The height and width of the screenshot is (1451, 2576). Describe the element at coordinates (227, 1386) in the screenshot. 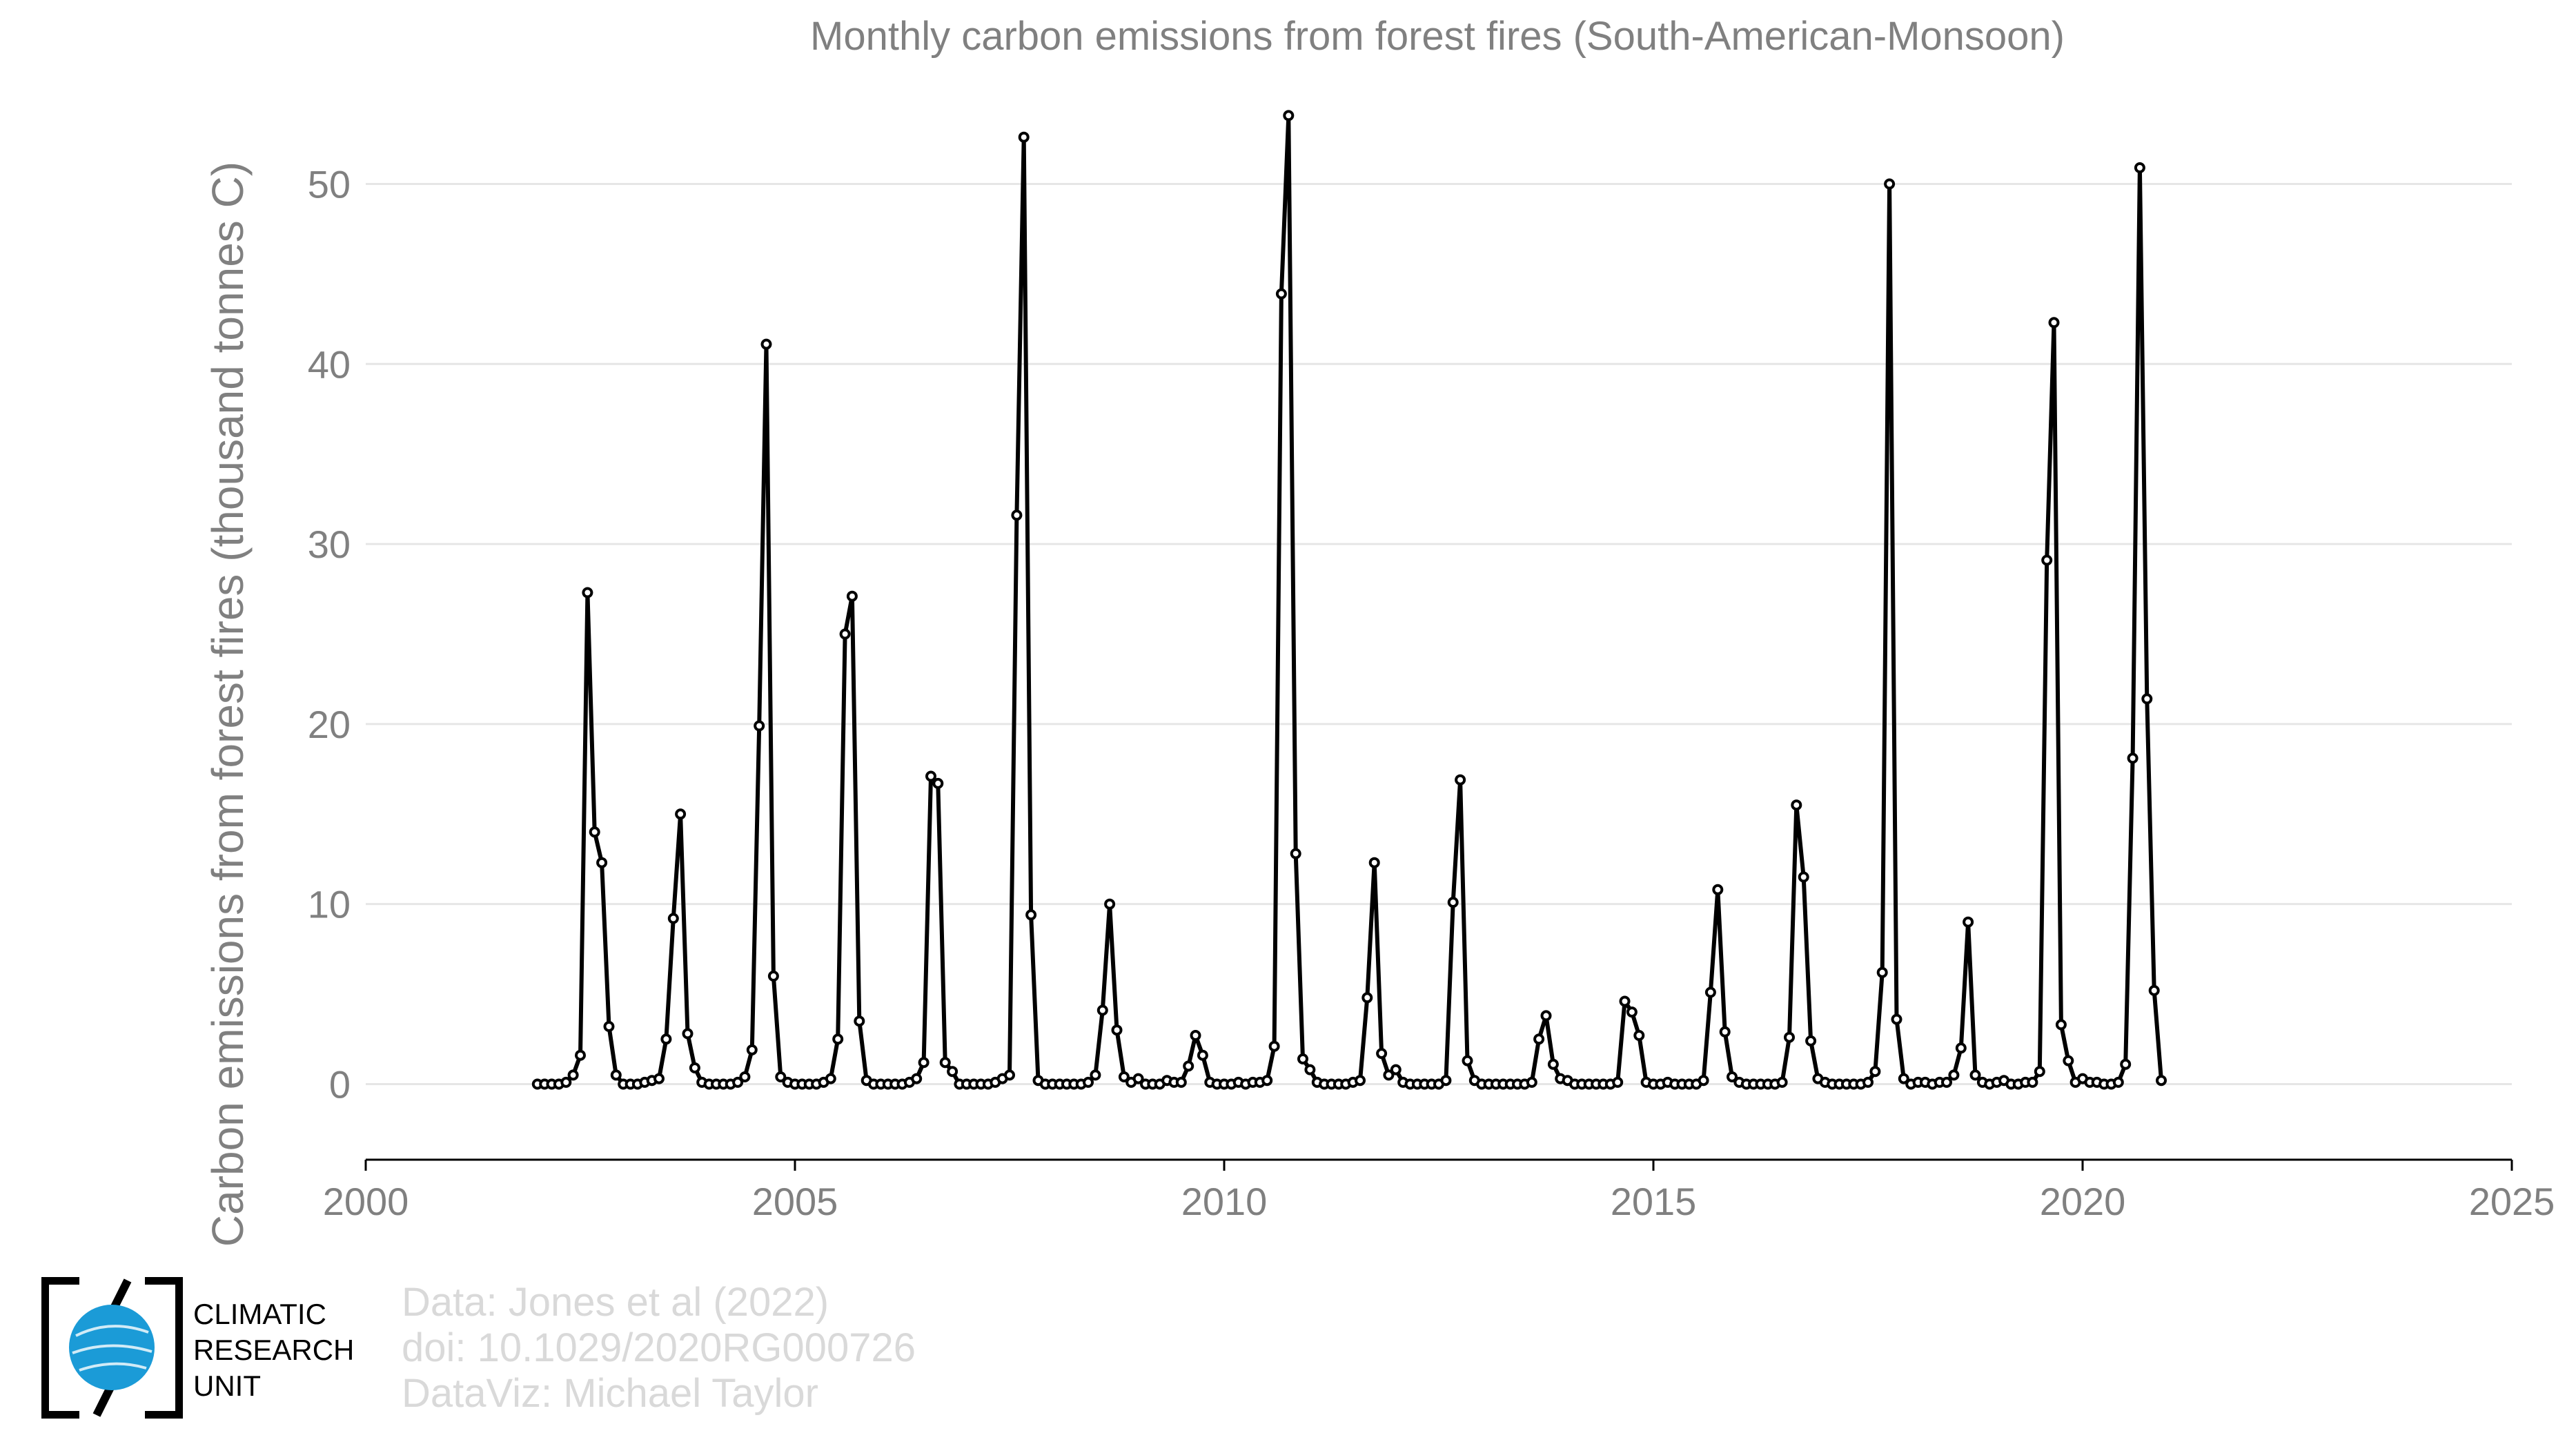

I see `logo-text-line3: UNIT` at that location.